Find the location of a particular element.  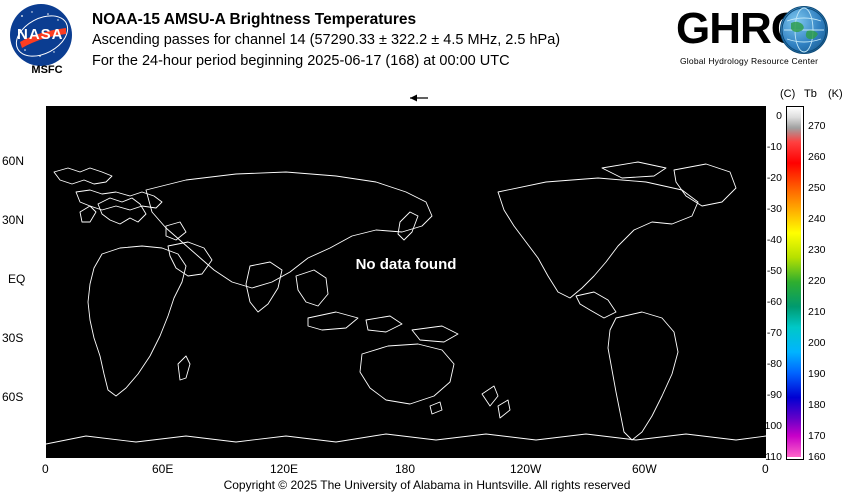

cb-c-m60: -60 is located at coordinates (774, 302).